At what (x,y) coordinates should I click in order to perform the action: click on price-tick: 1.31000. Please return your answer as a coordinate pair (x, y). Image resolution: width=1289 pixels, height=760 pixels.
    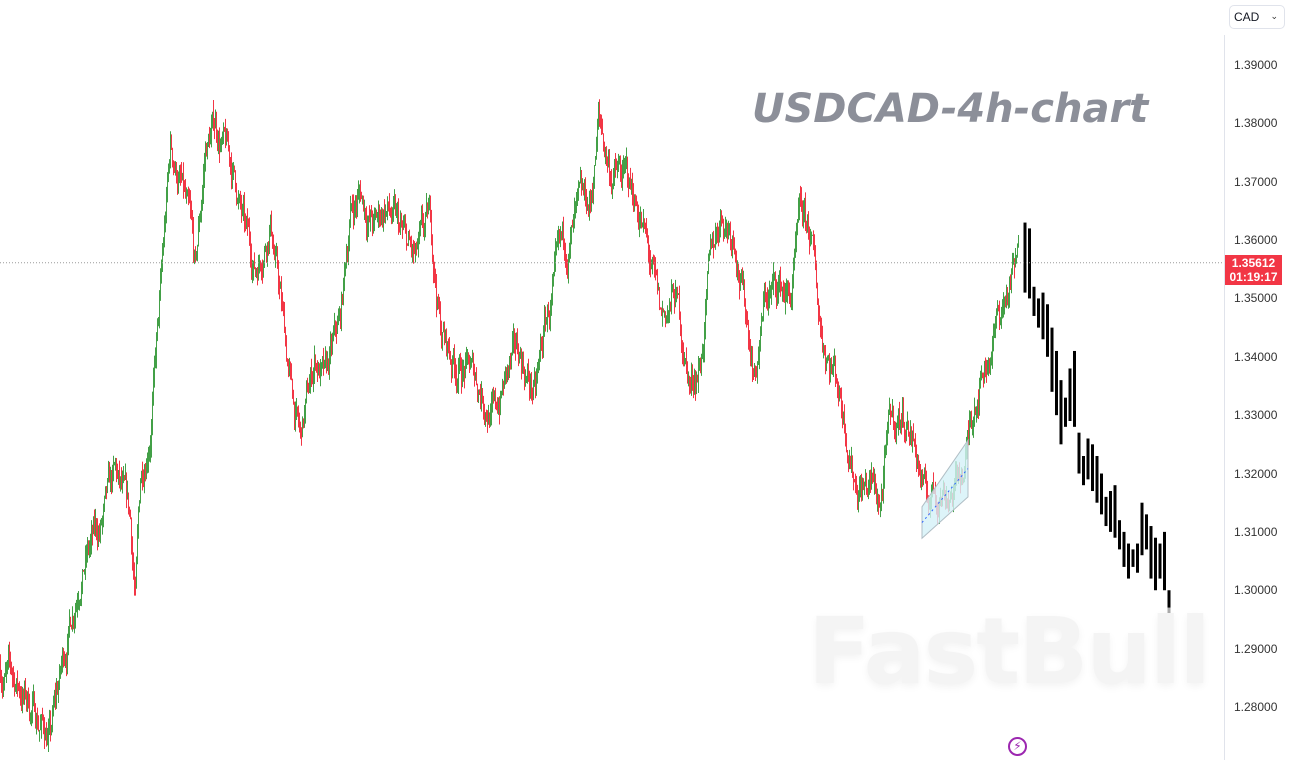
    Looking at the image, I should click on (1256, 531).